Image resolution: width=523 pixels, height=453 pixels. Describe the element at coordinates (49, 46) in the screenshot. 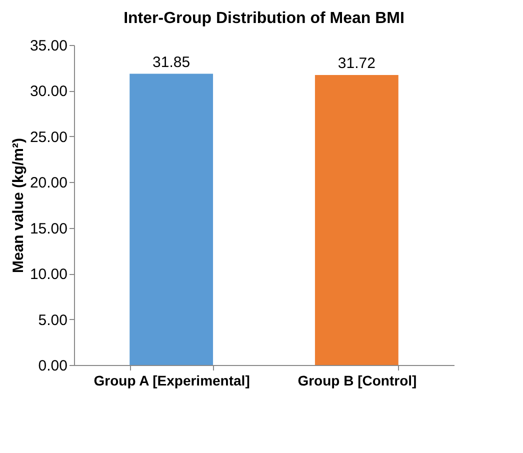

I see `y-tick-label: 35.00` at that location.